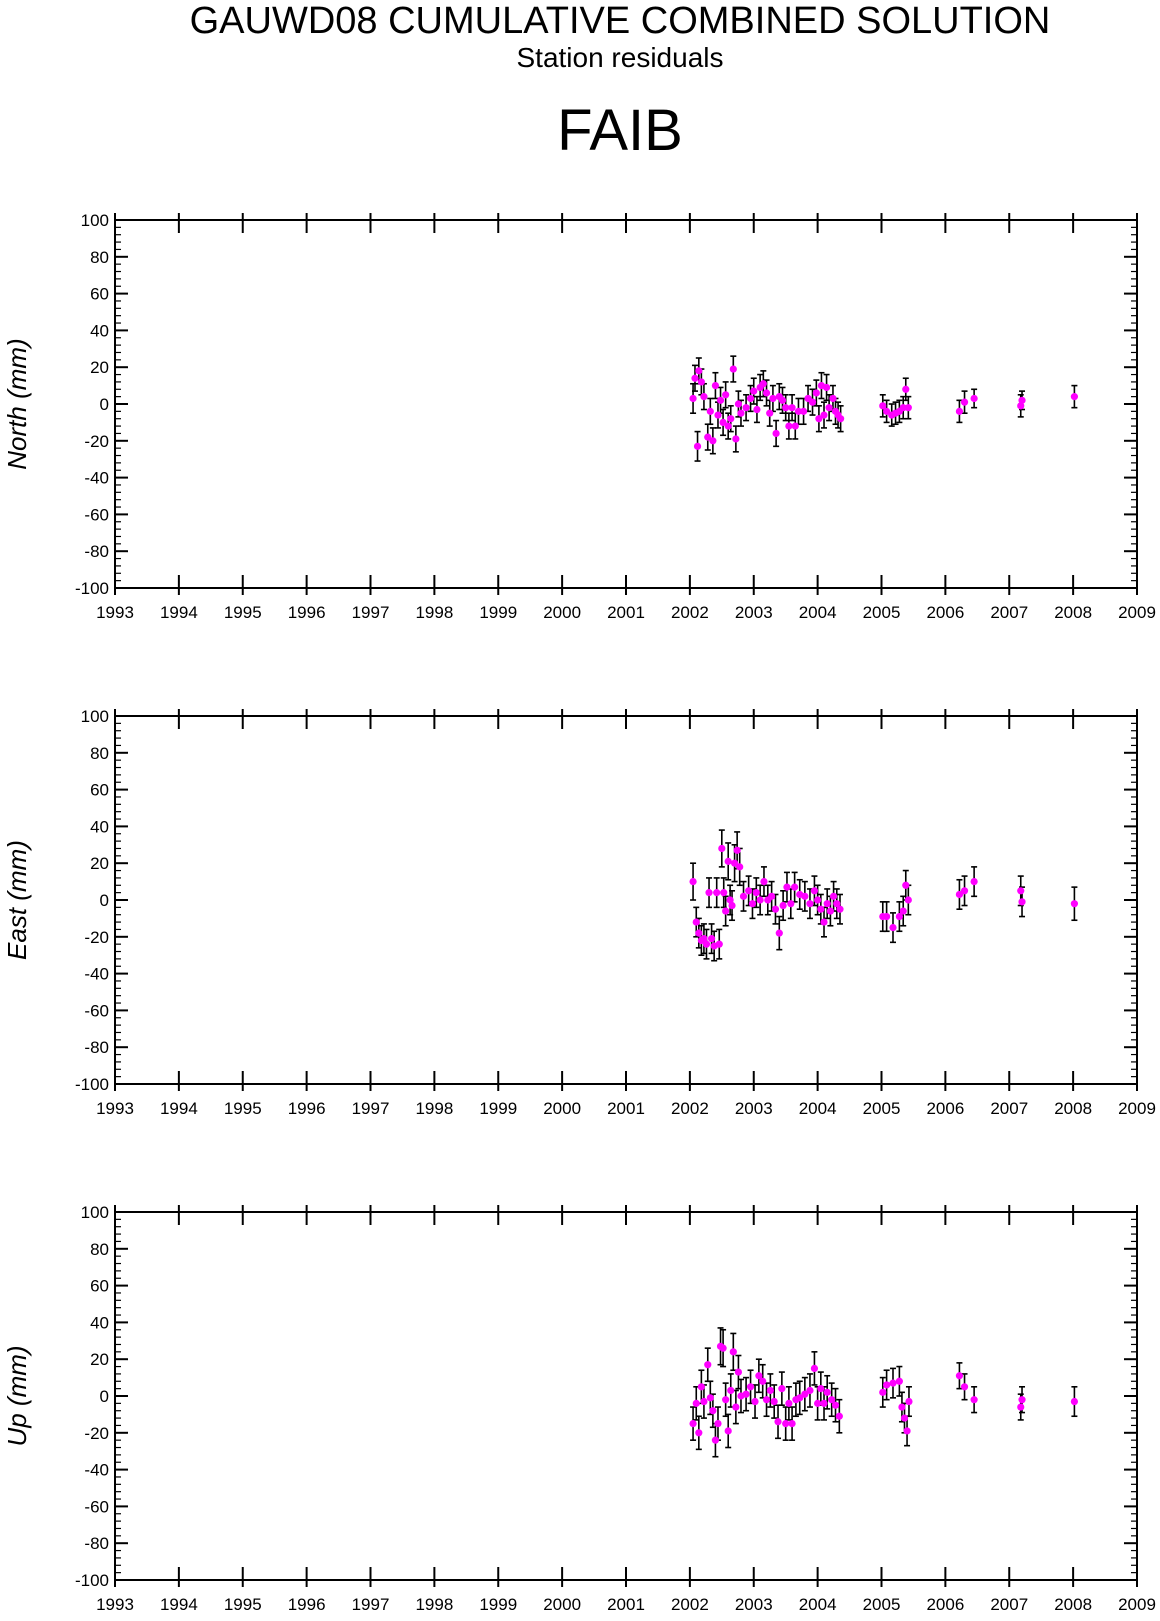 The width and height of the screenshot is (1160, 1621). What do you see at coordinates (17, 900) in the screenshot?
I see `east-ylabel: East (mm)` at bounding box center [17, 900].